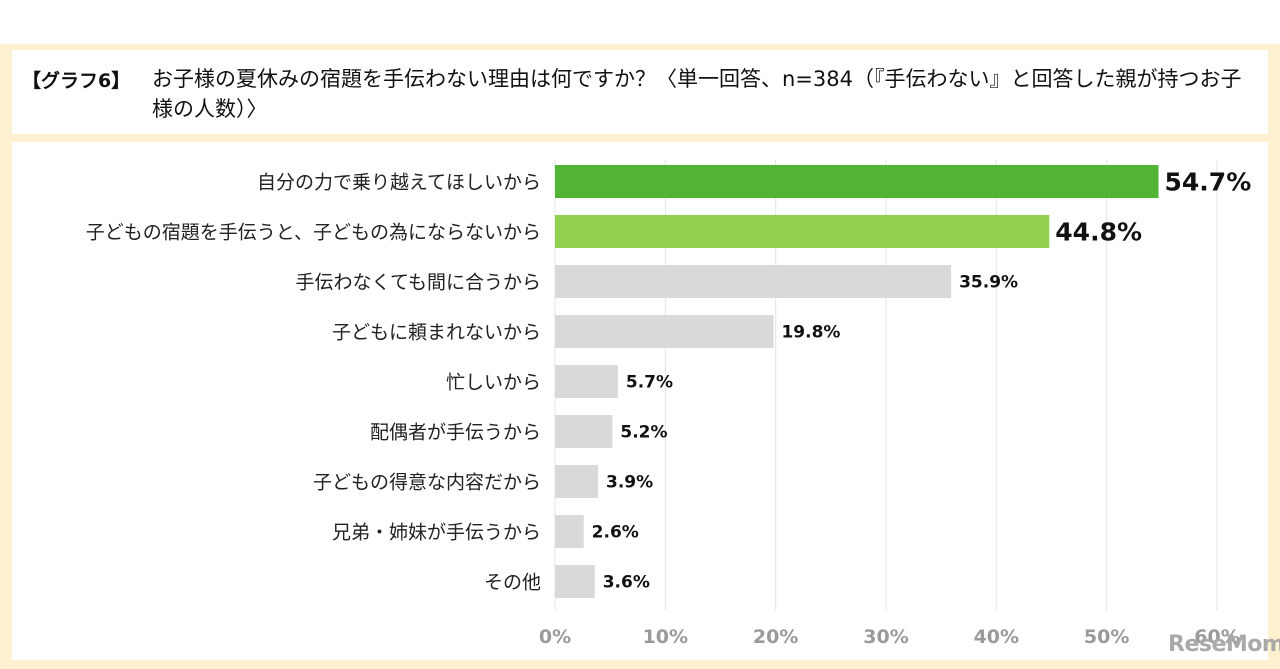 The image size is (1280, 669). What do you see at coordinates (436, 533) in the screenshot?
I see `category-label: 兄弟・姉妹が手伝うから` at bounding box center [436, 533].